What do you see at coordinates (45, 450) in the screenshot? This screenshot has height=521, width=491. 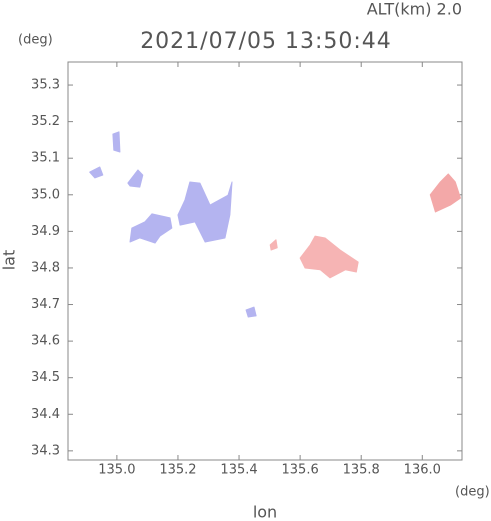 I see `y-tick-label: 34.3` at bounding box center [45, 450].